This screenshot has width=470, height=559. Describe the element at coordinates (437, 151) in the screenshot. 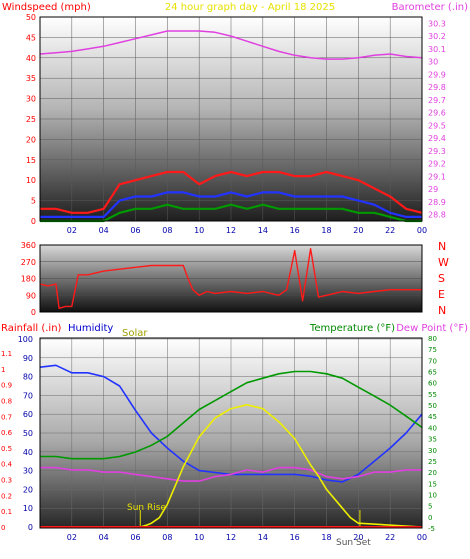

I see `barometer-y-tick-label: 29.3` at that location.